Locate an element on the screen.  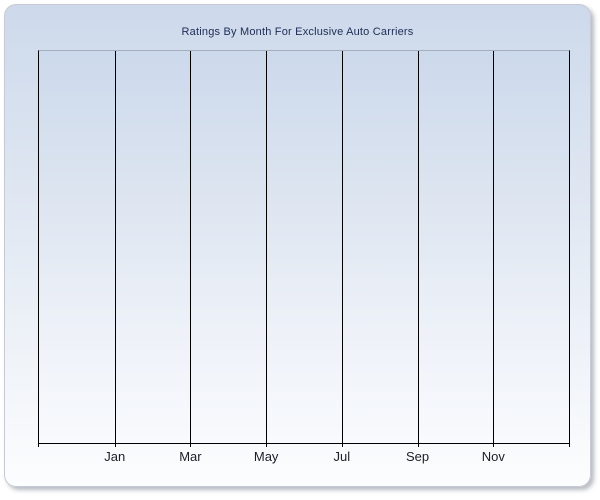
x-axis-tick-label: Jul is located at coordinates (342, 456).